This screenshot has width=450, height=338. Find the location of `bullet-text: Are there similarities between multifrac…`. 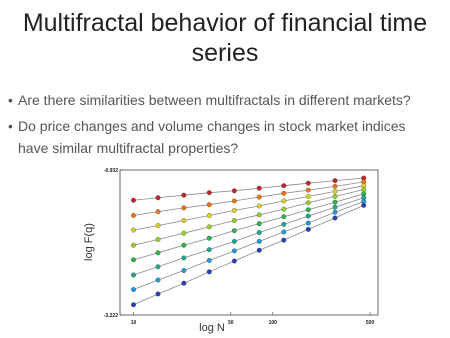

bullet-text: Are there similarities between multifrac… is located at coordinates (214, 100).